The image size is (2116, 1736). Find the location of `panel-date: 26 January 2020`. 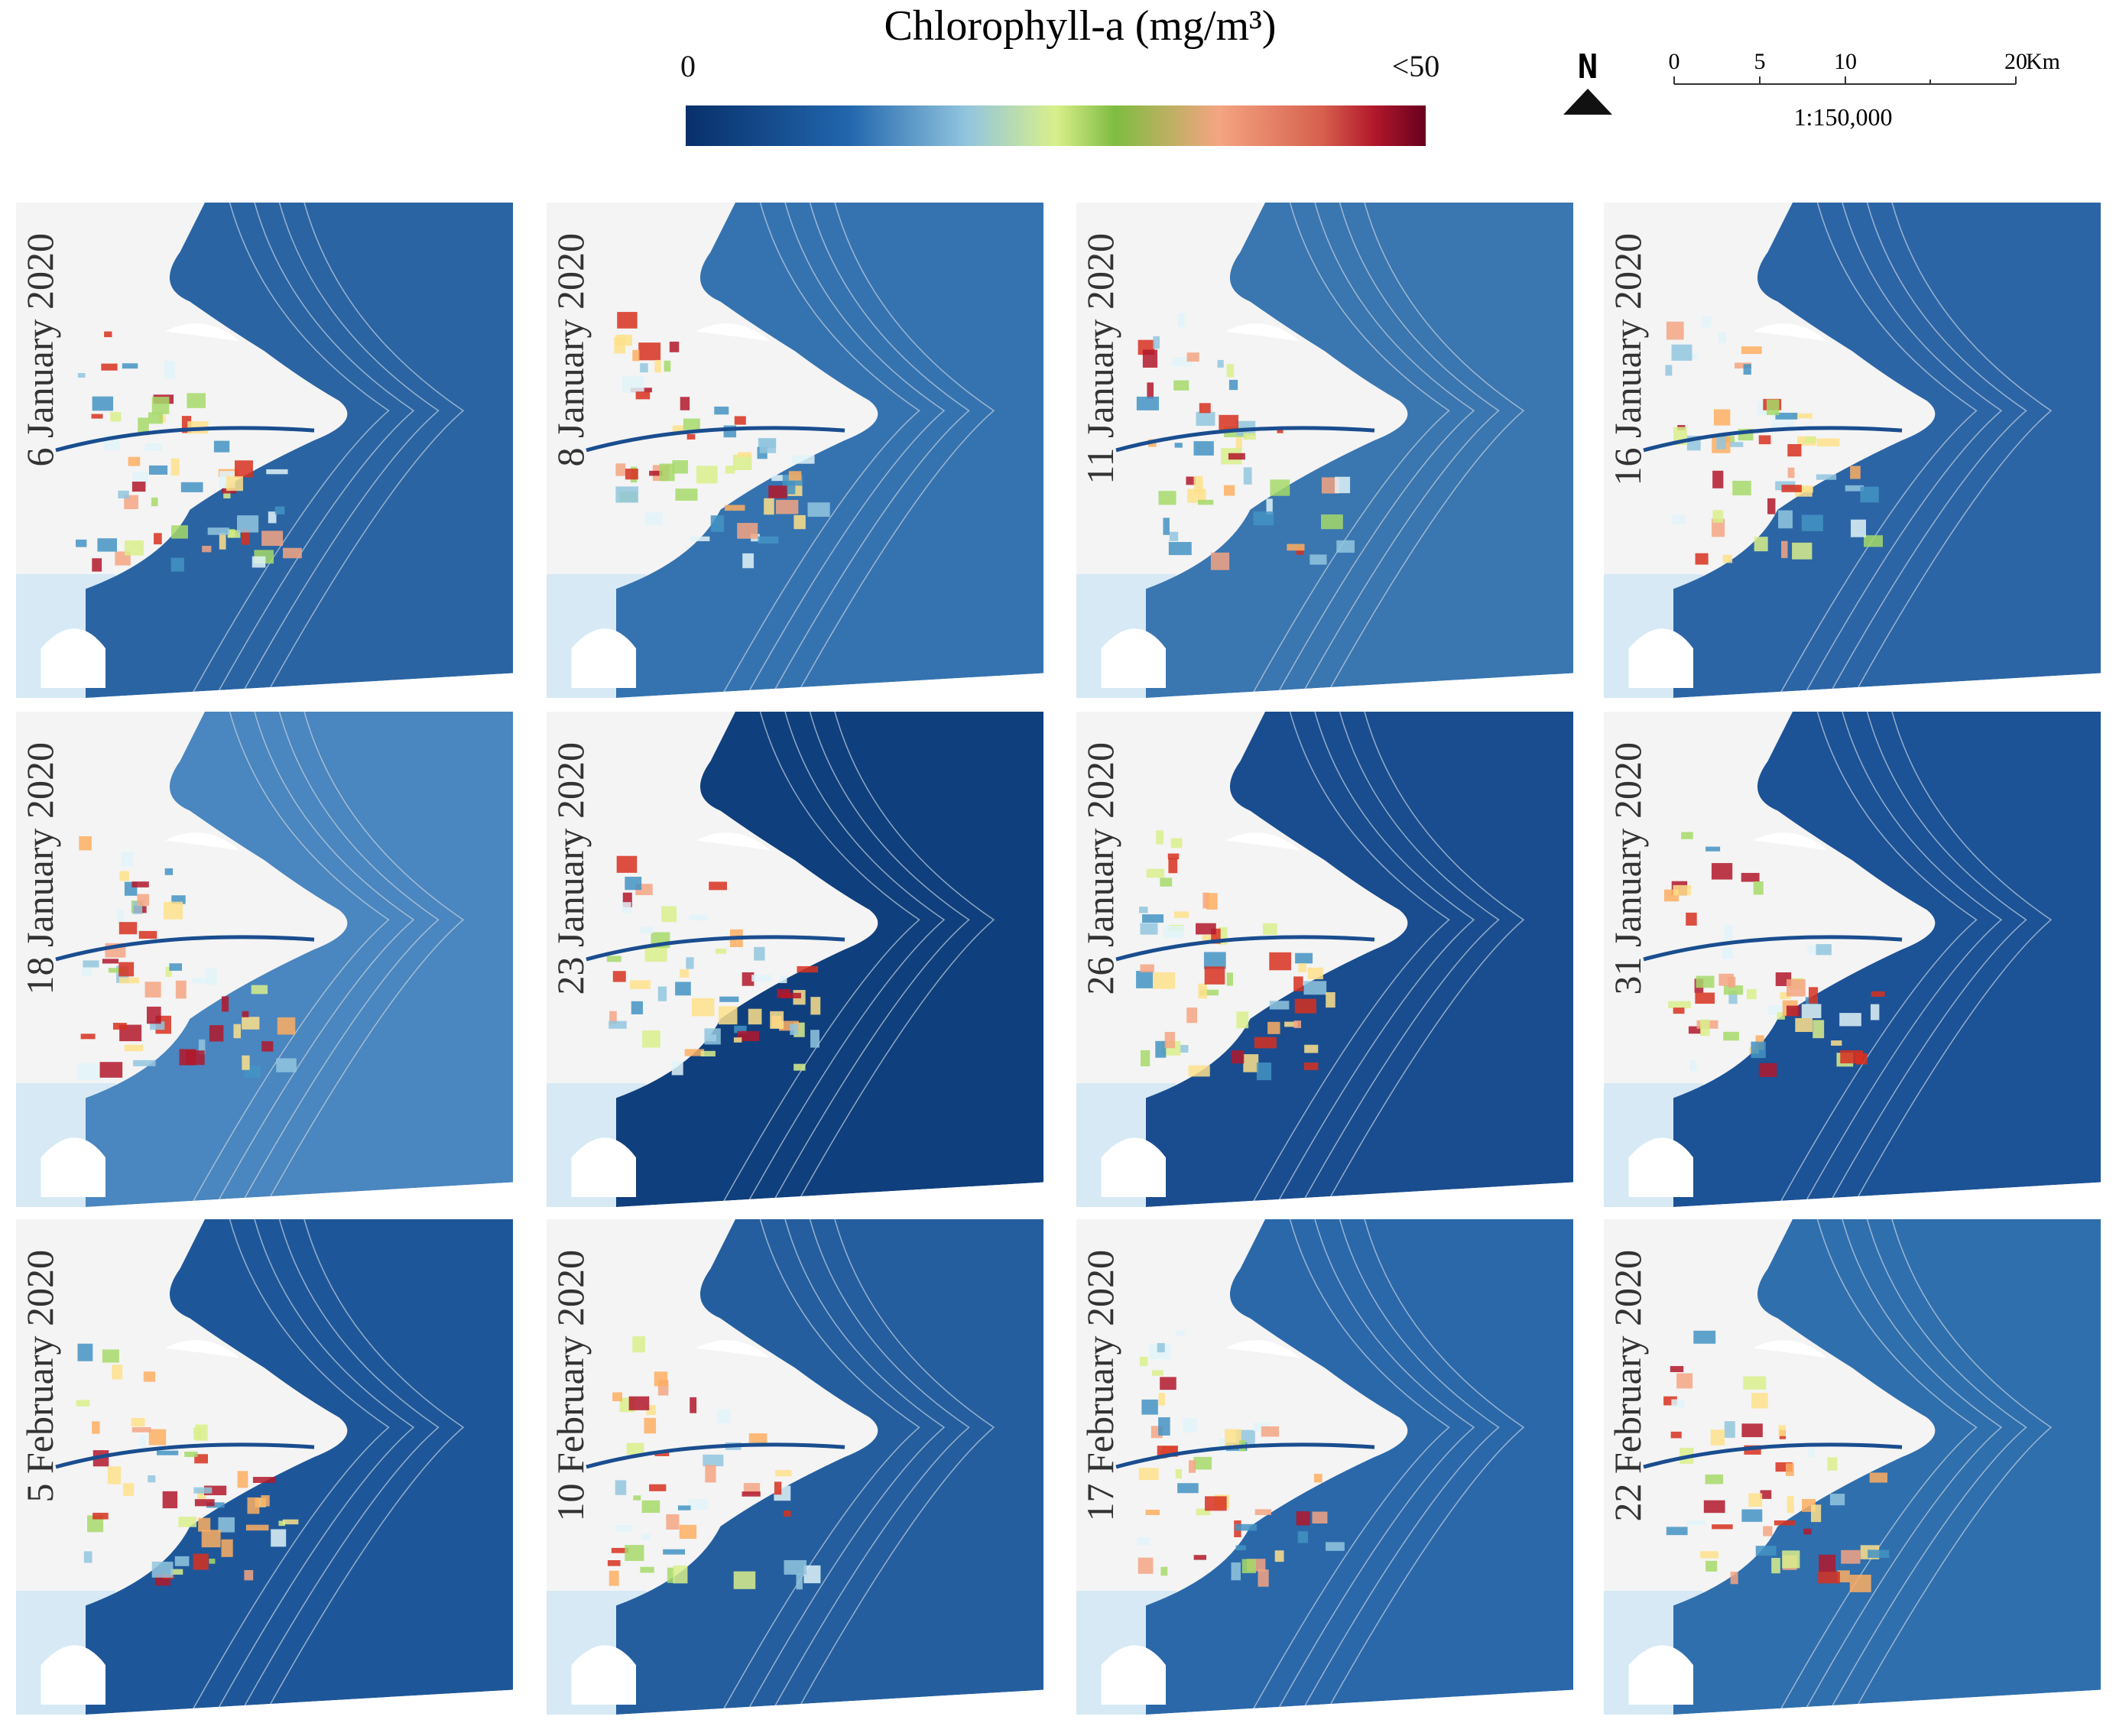

panel-date: 26 January 2020 is located at coordinates (1100, 868).